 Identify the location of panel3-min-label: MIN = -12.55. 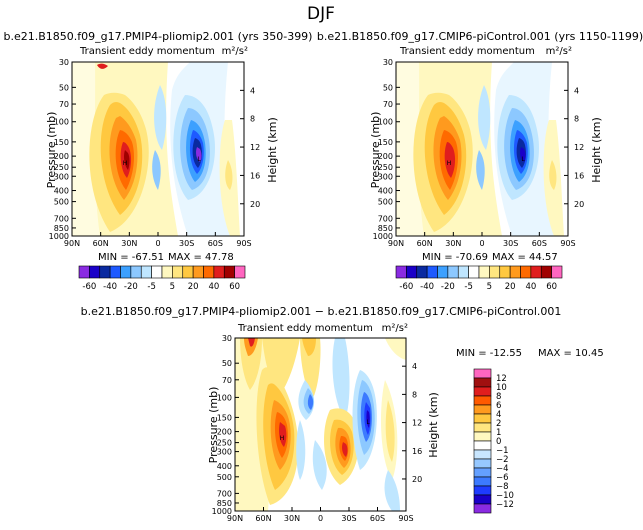
(489, 353).